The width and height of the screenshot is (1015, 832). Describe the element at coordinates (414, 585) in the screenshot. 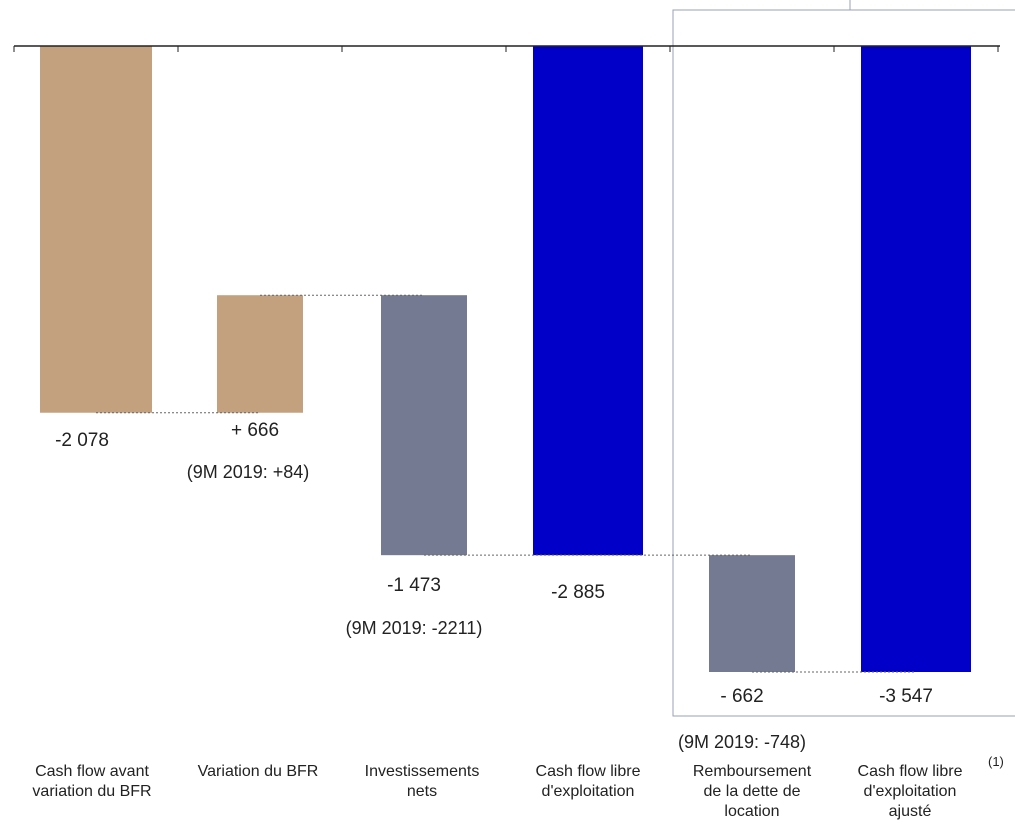

I see `value-label-2: -1 473` at that location.